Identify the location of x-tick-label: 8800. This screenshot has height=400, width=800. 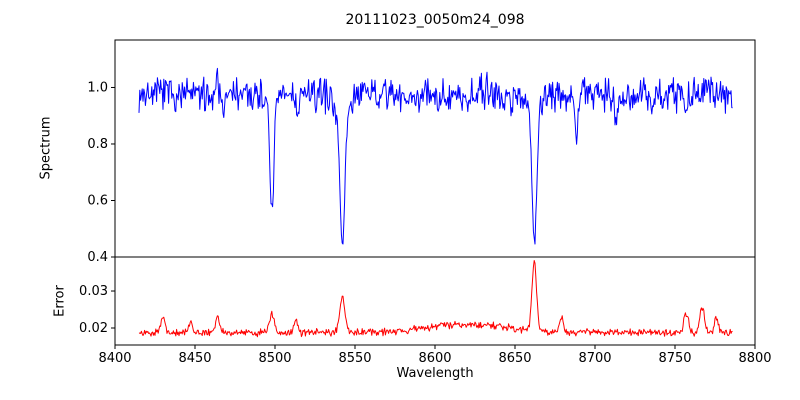
(754, 358).